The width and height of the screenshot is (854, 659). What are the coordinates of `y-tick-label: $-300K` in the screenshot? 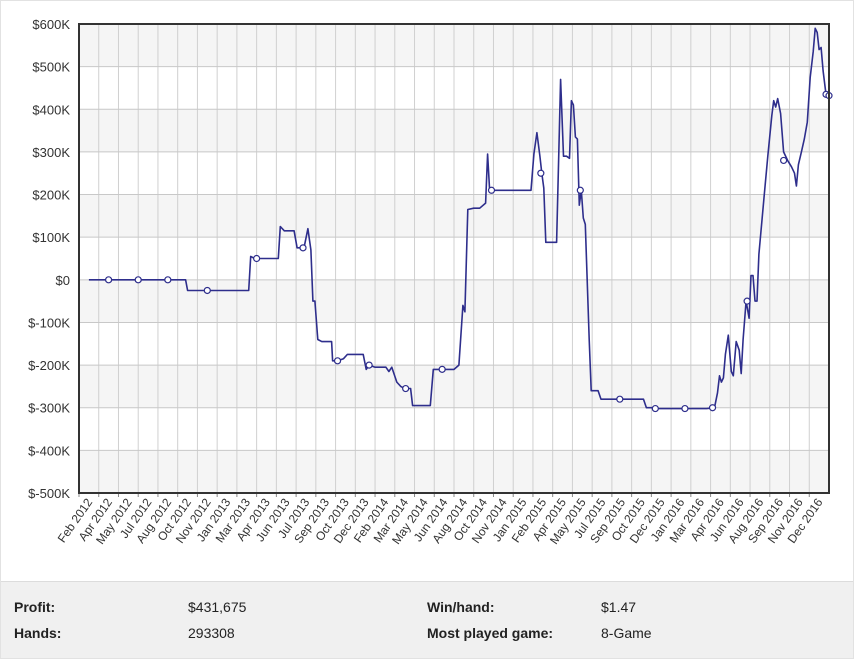 It's located at (49, 408).